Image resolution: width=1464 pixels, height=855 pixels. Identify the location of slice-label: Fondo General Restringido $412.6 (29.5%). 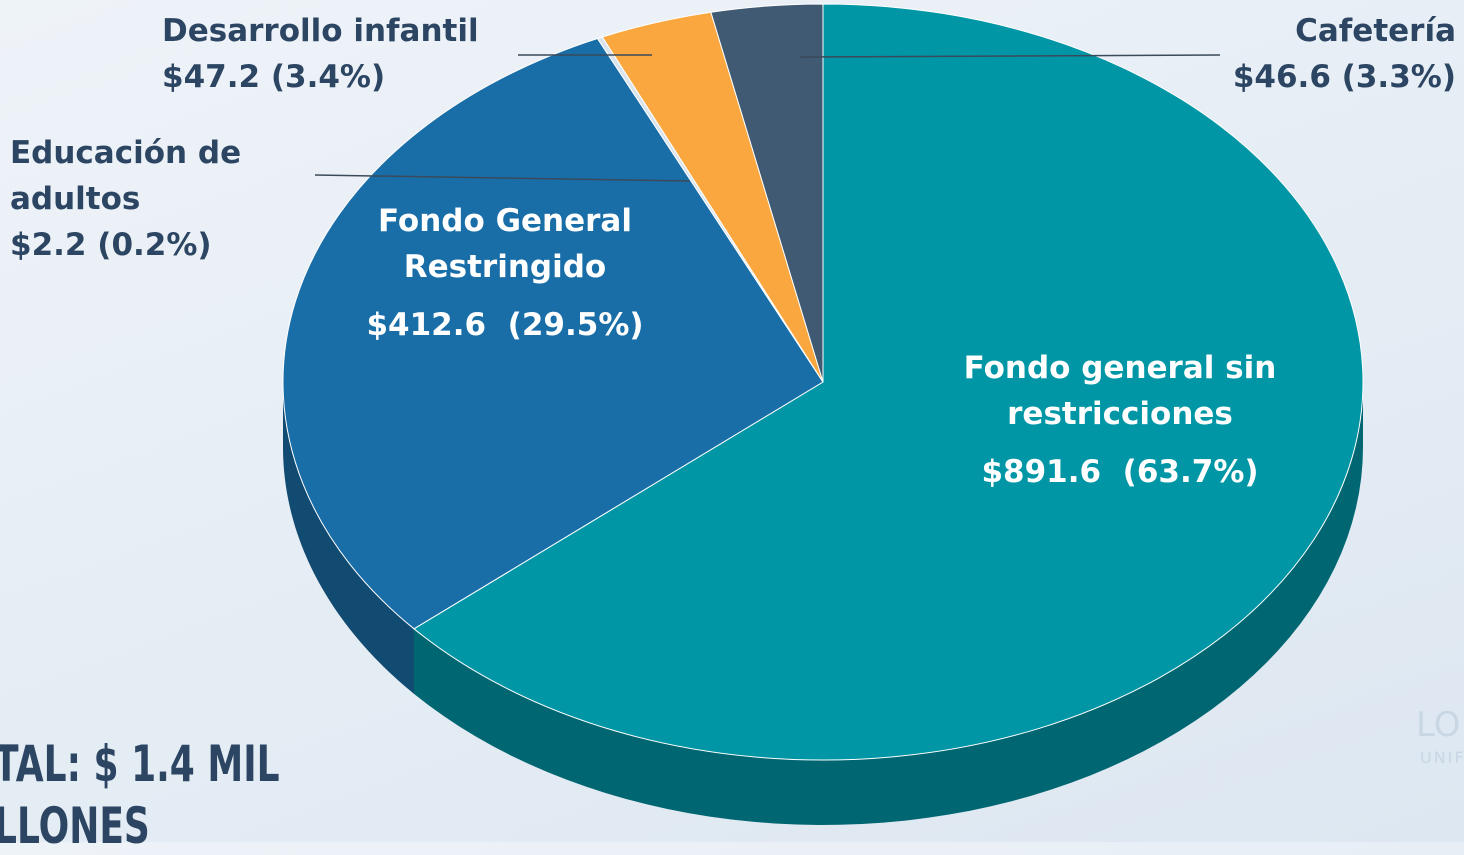
(505, 273).